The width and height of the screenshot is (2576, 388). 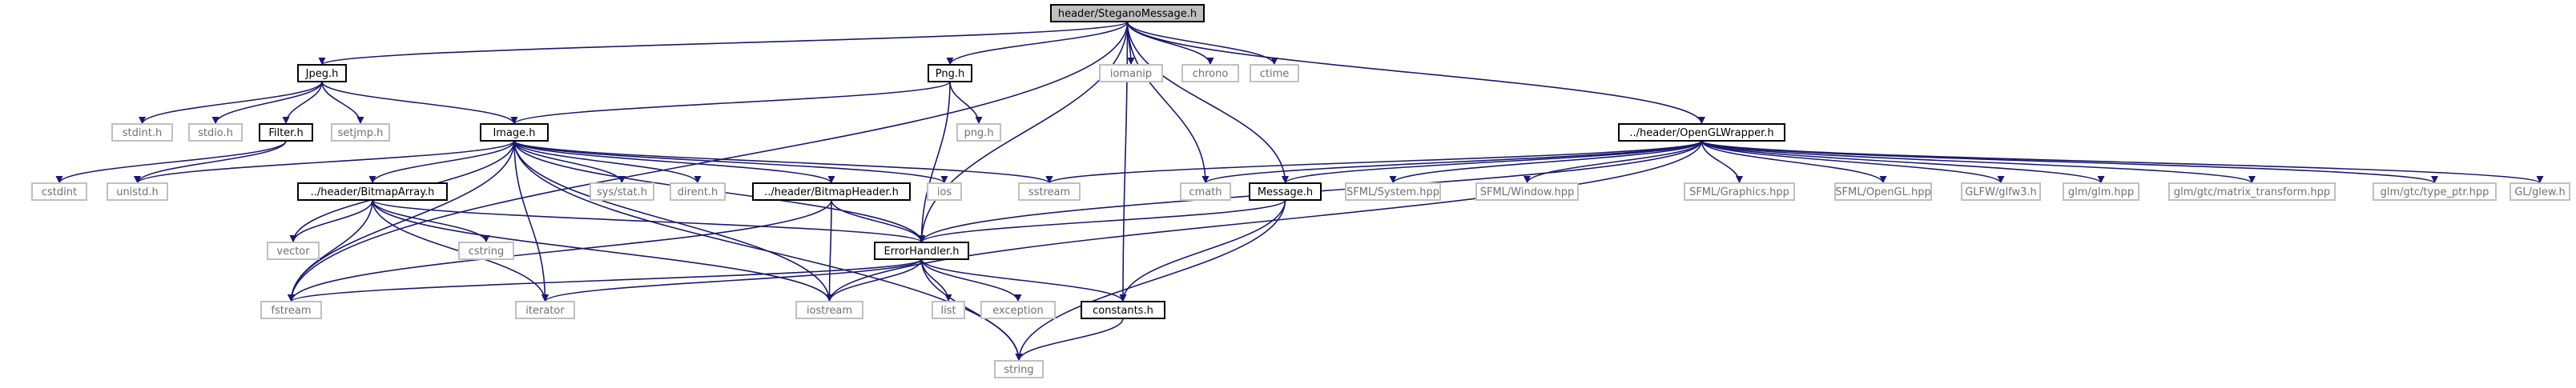 I want to click on node-label-root: header/SteganoMessage.h, so click(x=1127, y=14).